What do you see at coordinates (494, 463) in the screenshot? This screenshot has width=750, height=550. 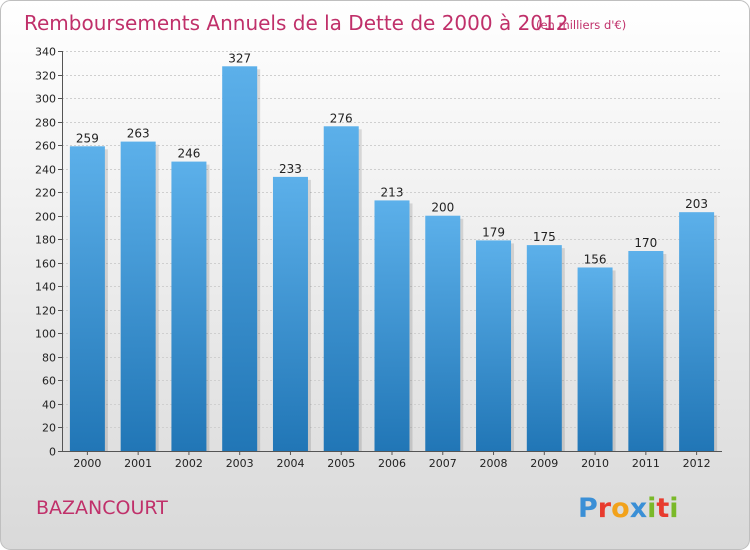 I see `x-tick-label: 2008` at bounding box center [494, 463].